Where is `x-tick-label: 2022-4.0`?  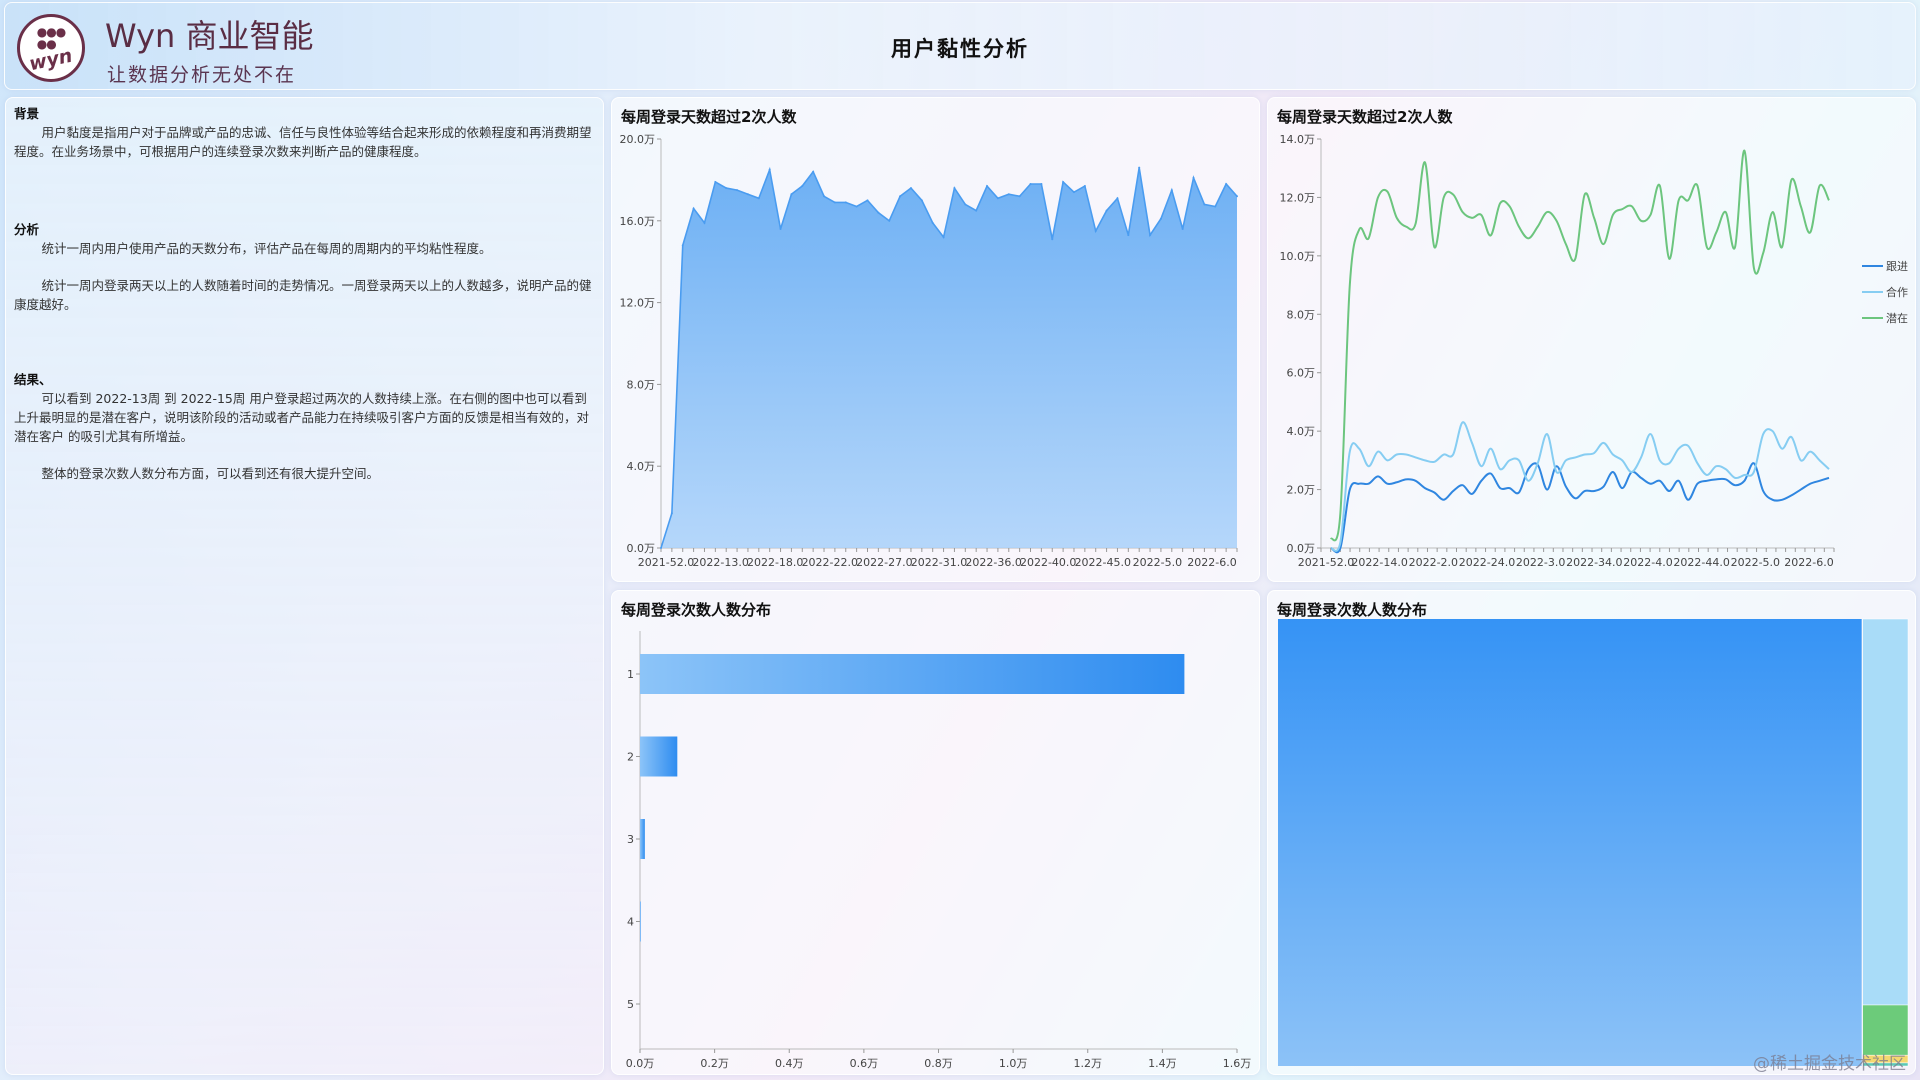 x-tick-label: 2022-4.0 is located at coordinates (1647, 562).